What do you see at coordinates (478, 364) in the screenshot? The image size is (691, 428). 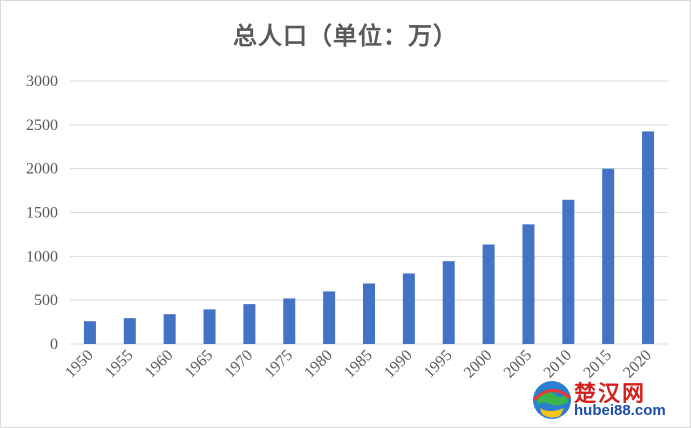 I see `x-tick-label: 2000` at bounding box center [478, 364].